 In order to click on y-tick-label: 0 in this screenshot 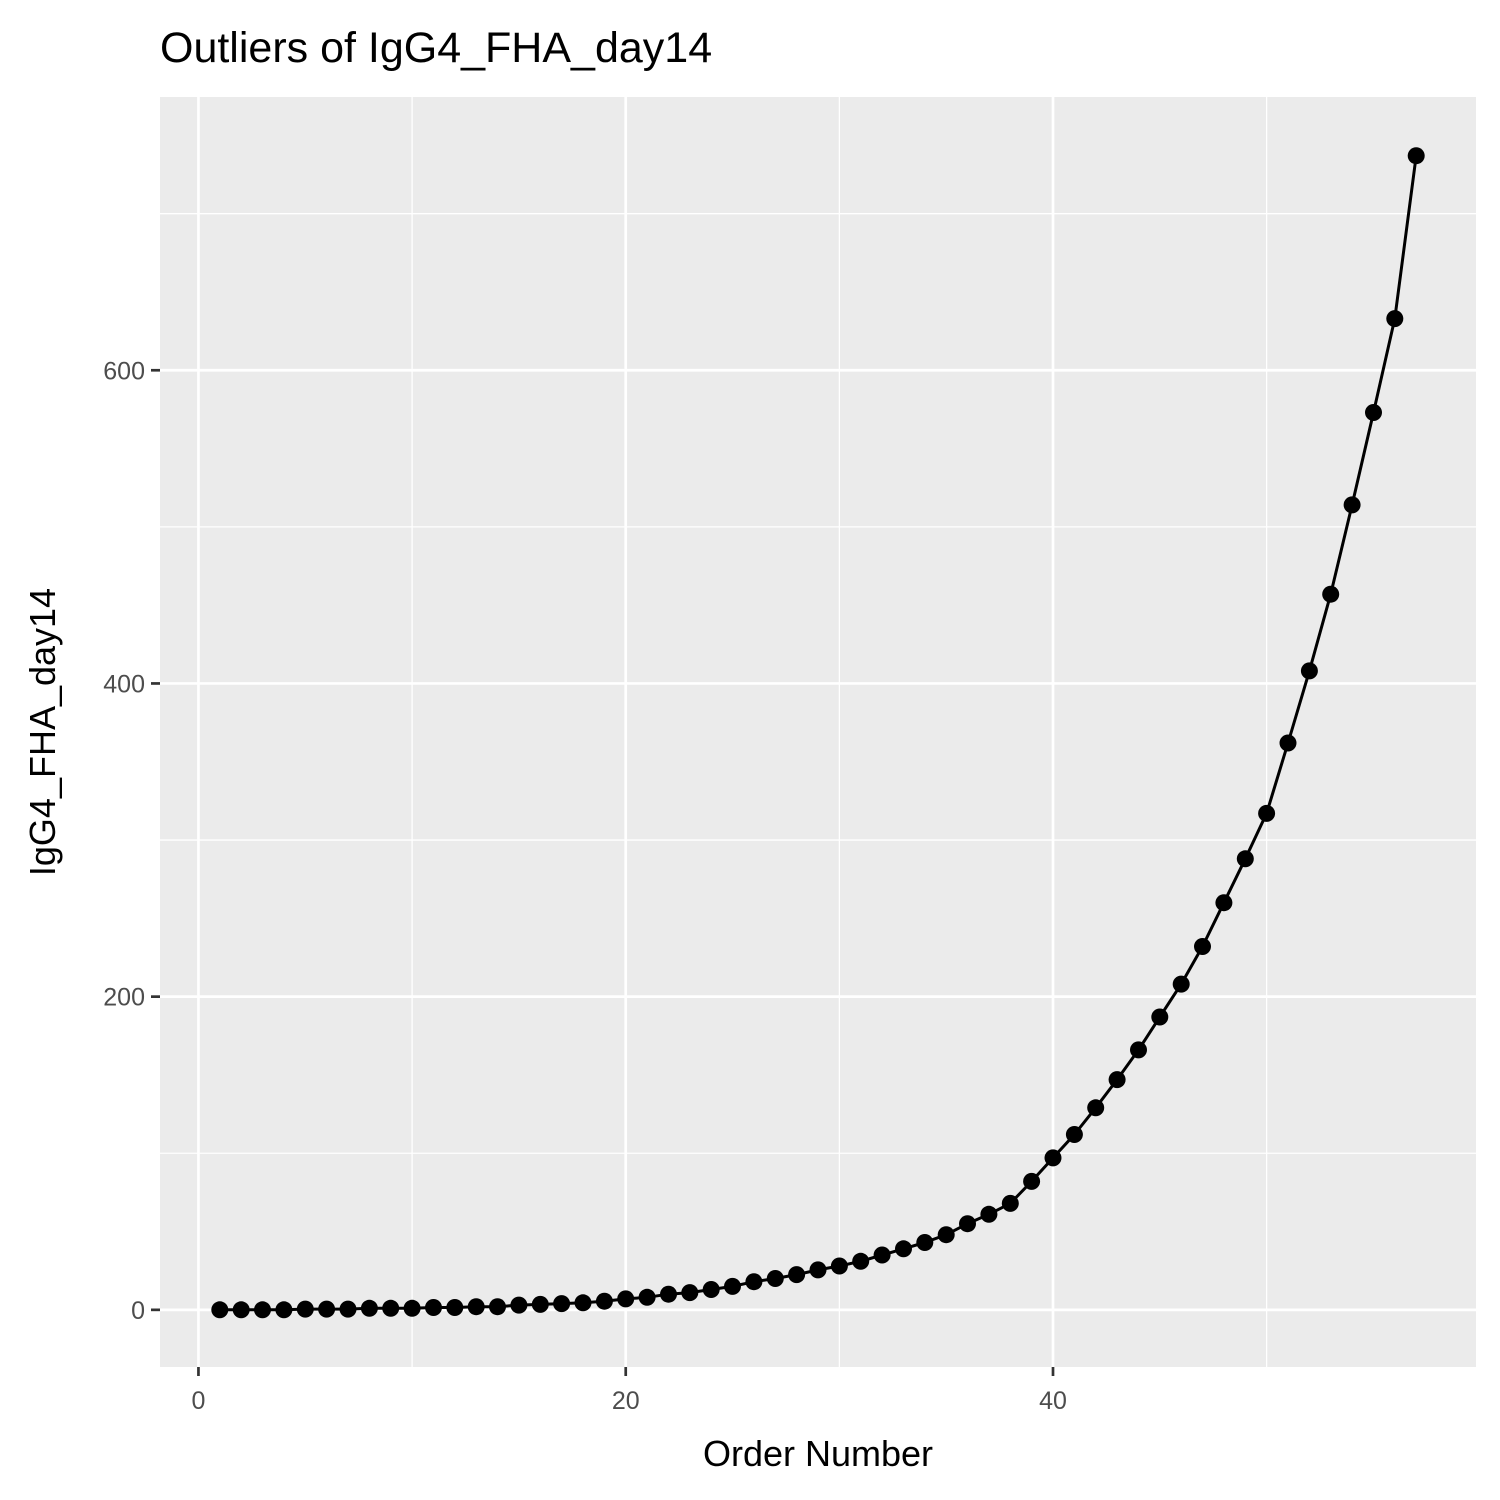, I will do `click(138, 1311)`.